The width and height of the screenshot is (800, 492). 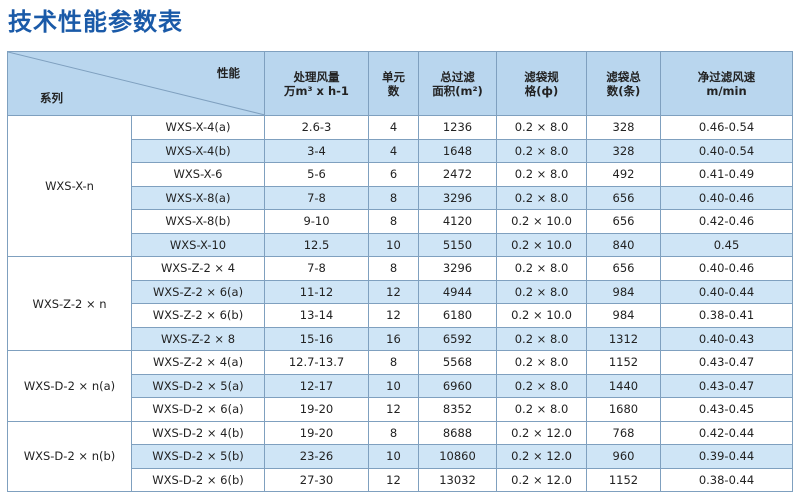 What do you see at coordinates (136, 83) in the screenshot?
I see `corner-header: 性能 系列` at bounding box center [136, 83].